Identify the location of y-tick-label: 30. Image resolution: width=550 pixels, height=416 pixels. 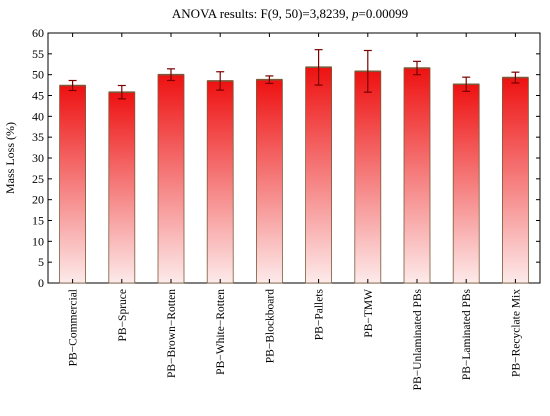
(38, 158).